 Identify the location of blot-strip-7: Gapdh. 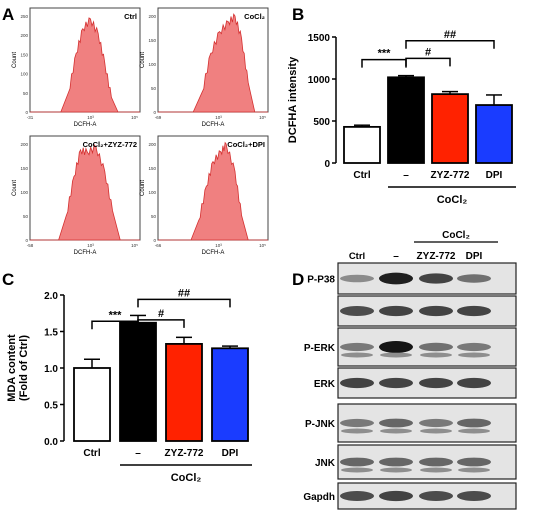
(410, 496).